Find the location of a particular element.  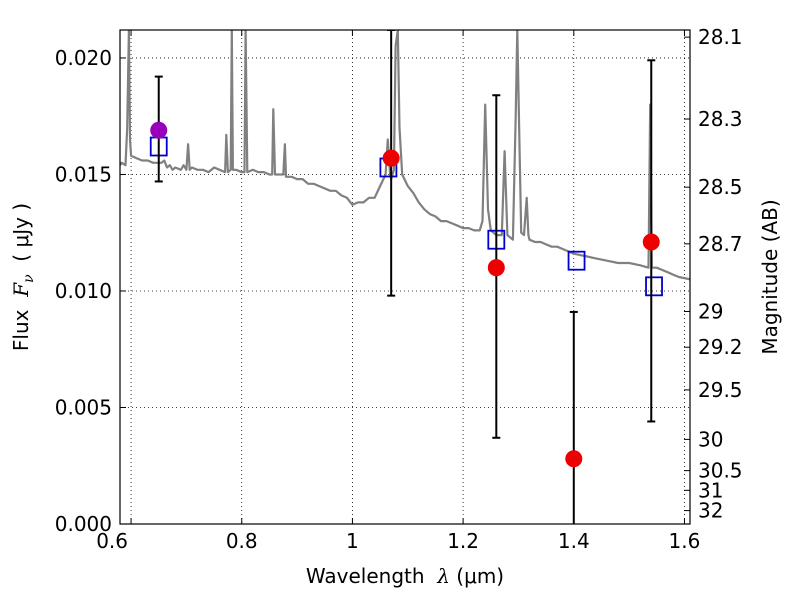

y2-tick-label: 29 is located at coordinates (710, 311).